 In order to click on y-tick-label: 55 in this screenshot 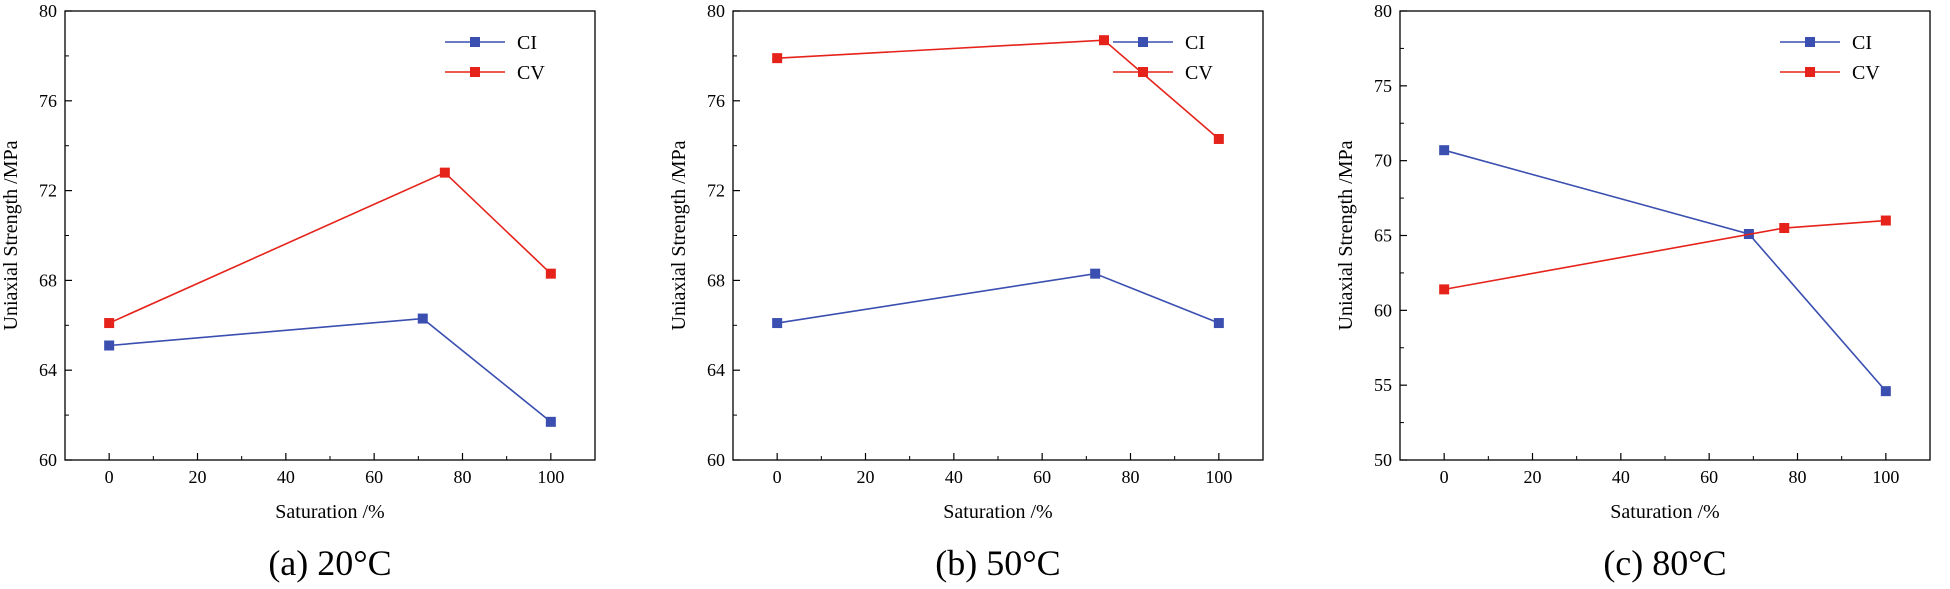, I will do `click(1383, 385)`.